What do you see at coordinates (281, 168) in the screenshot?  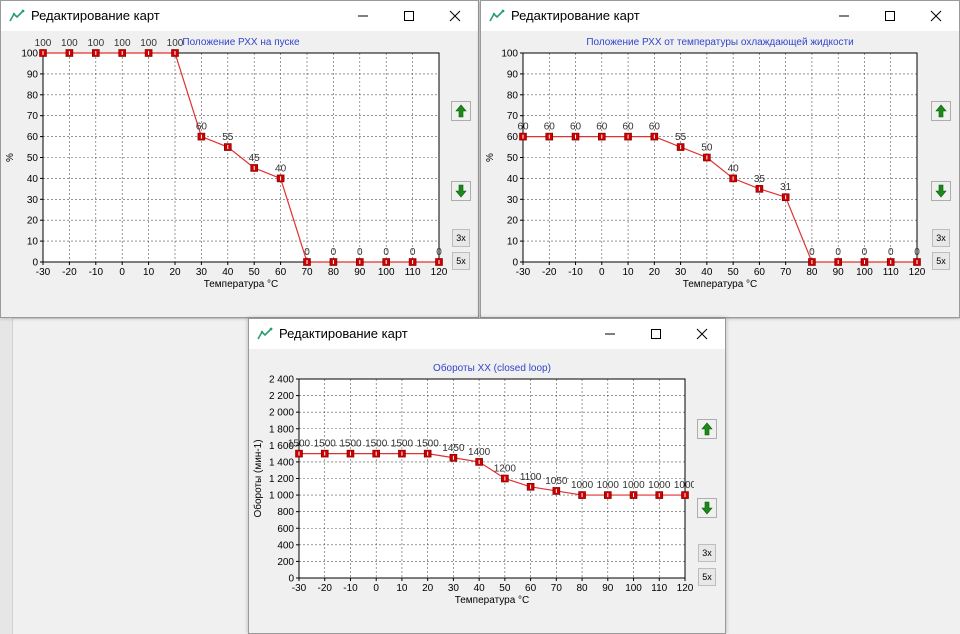 I see `data-label: 40` at bounding box center [281, 168].